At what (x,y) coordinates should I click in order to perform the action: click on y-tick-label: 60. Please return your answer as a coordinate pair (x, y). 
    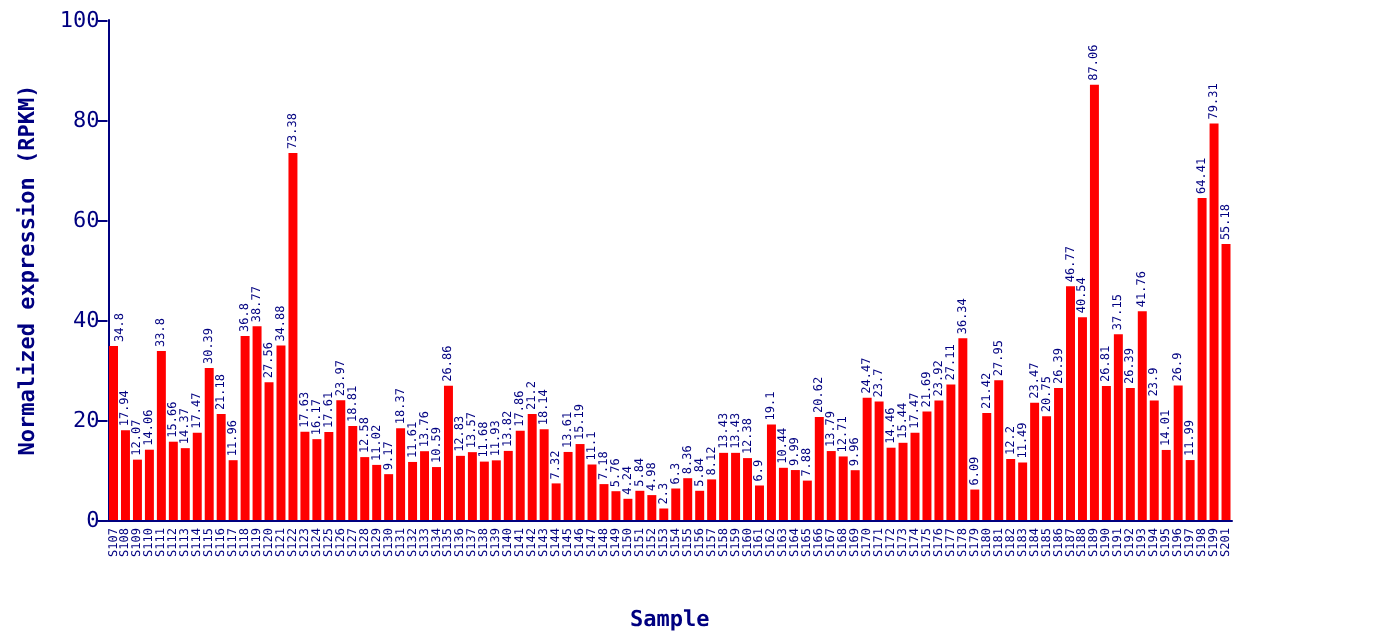
    Looking at the image, I should click on (86, 220).